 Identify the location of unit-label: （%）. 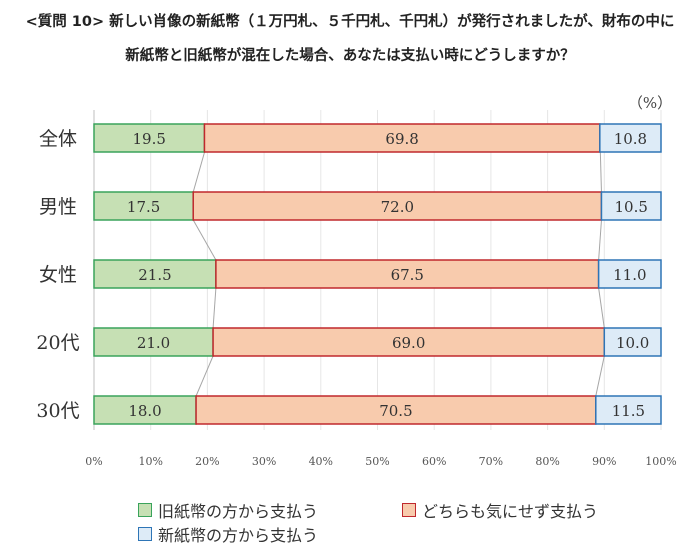
(650, 103).